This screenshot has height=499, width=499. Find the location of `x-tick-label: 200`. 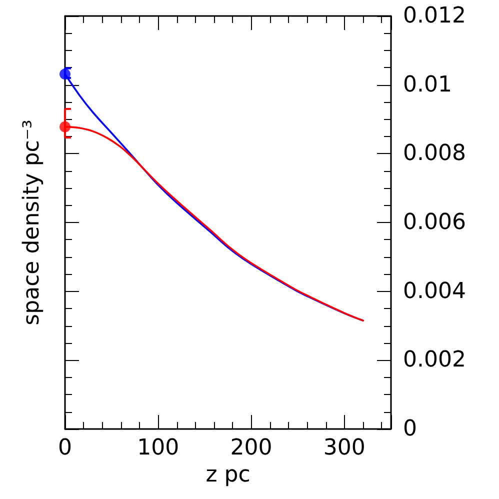

x-tick-label: 200 is located at coordinates (251, 448).